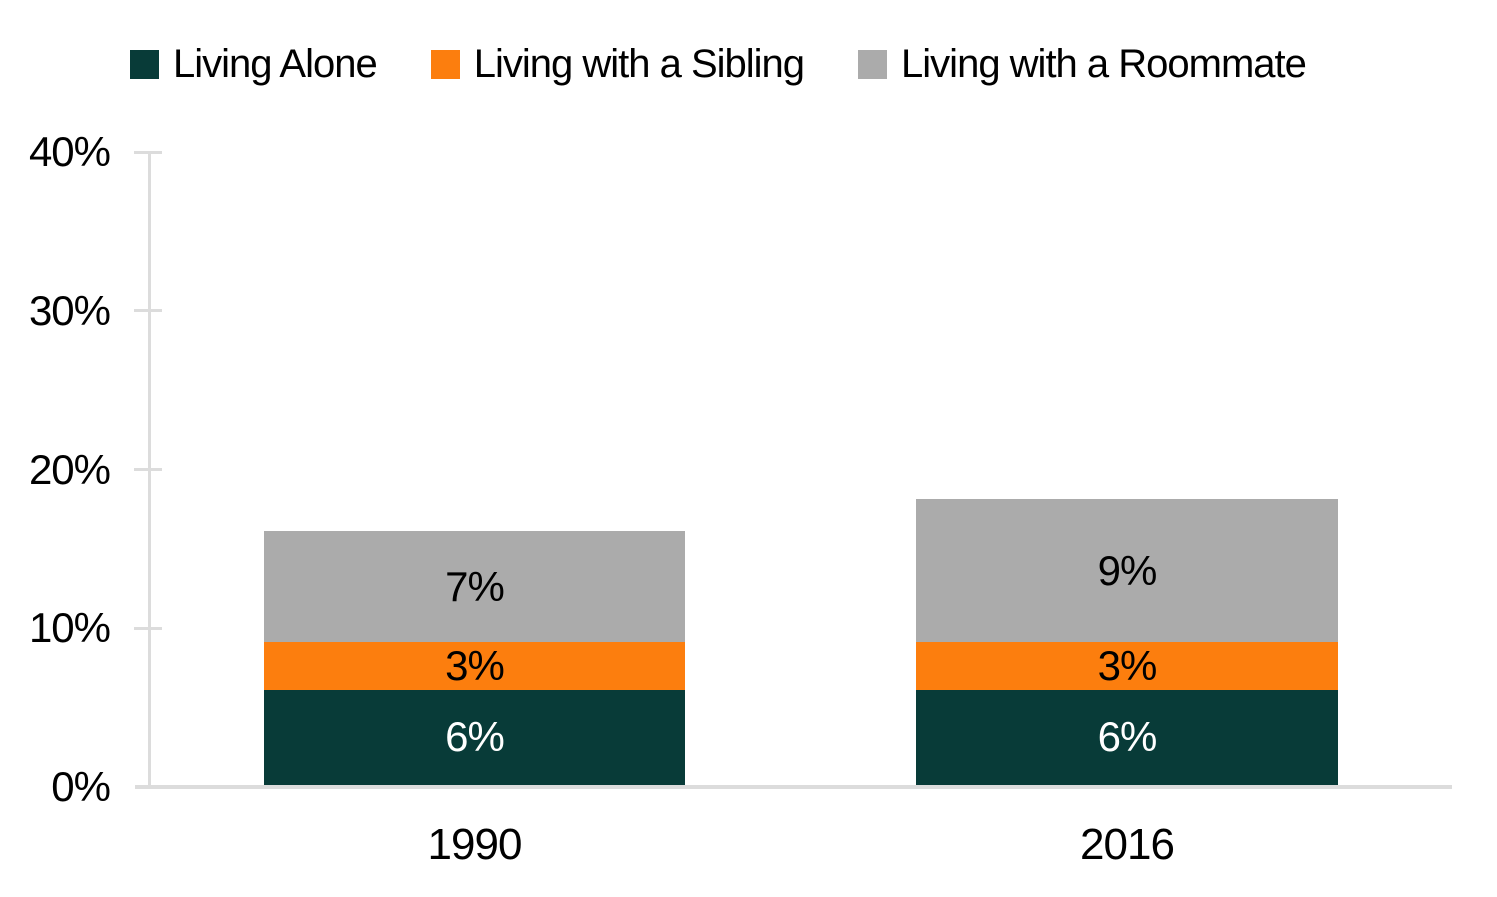  Describe the element at coordinates (81, 786) in the screenshot. I see `y-axis-tick-label: 0%` at that location.